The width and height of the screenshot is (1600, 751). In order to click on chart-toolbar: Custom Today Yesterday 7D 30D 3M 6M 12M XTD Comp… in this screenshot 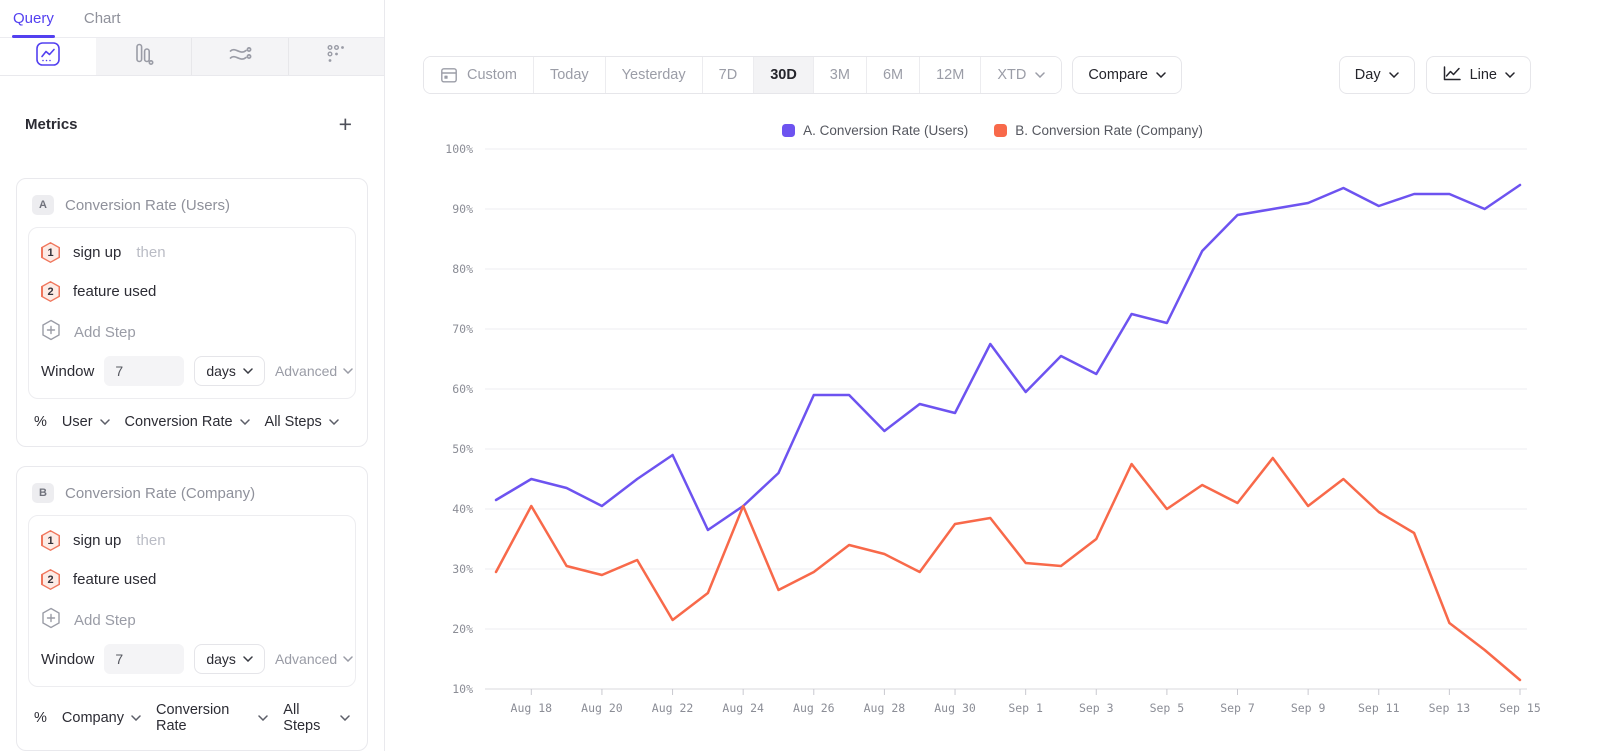, I will do `click(977, 75)`.